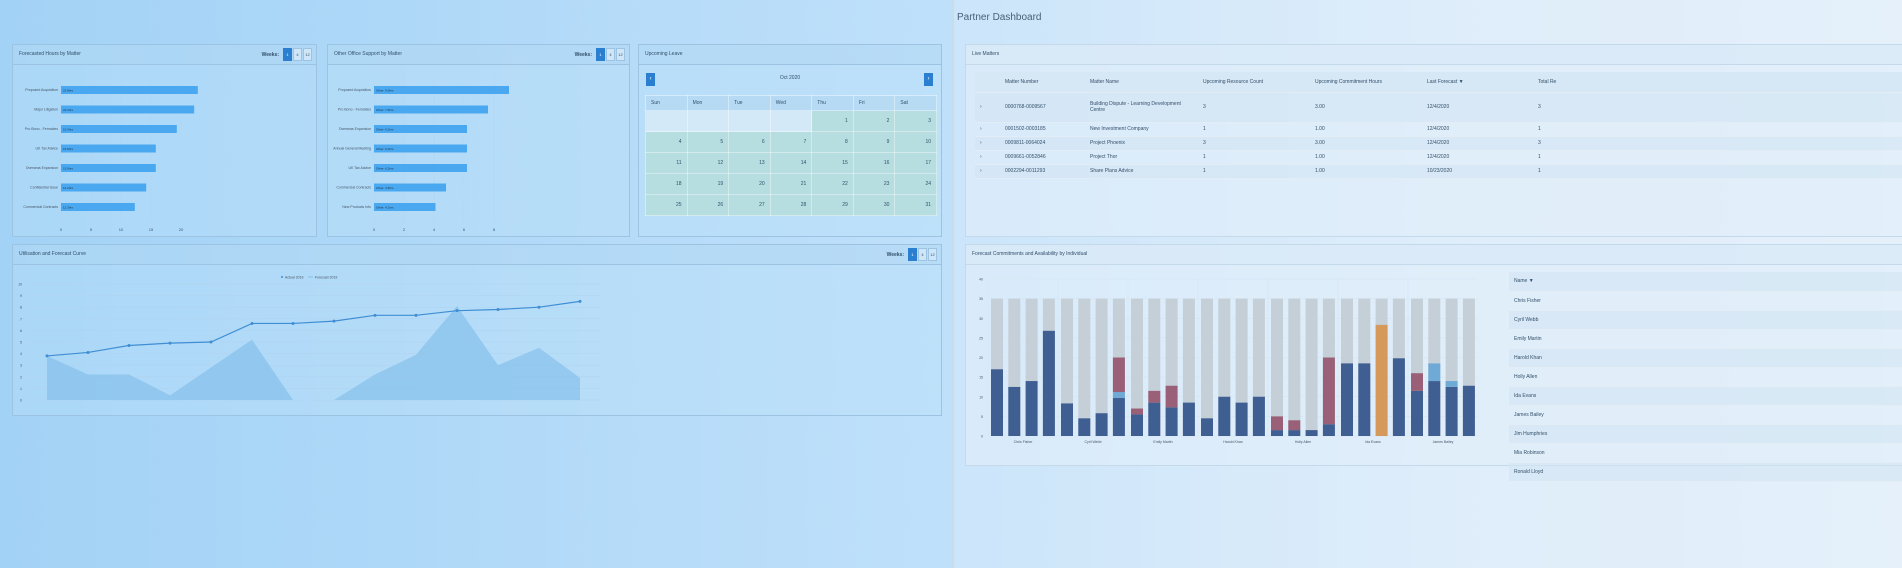  Describe the element at coordinates (68, 169) in the screenshot. I see `bar-data-label: 15.8hrs` at that location.